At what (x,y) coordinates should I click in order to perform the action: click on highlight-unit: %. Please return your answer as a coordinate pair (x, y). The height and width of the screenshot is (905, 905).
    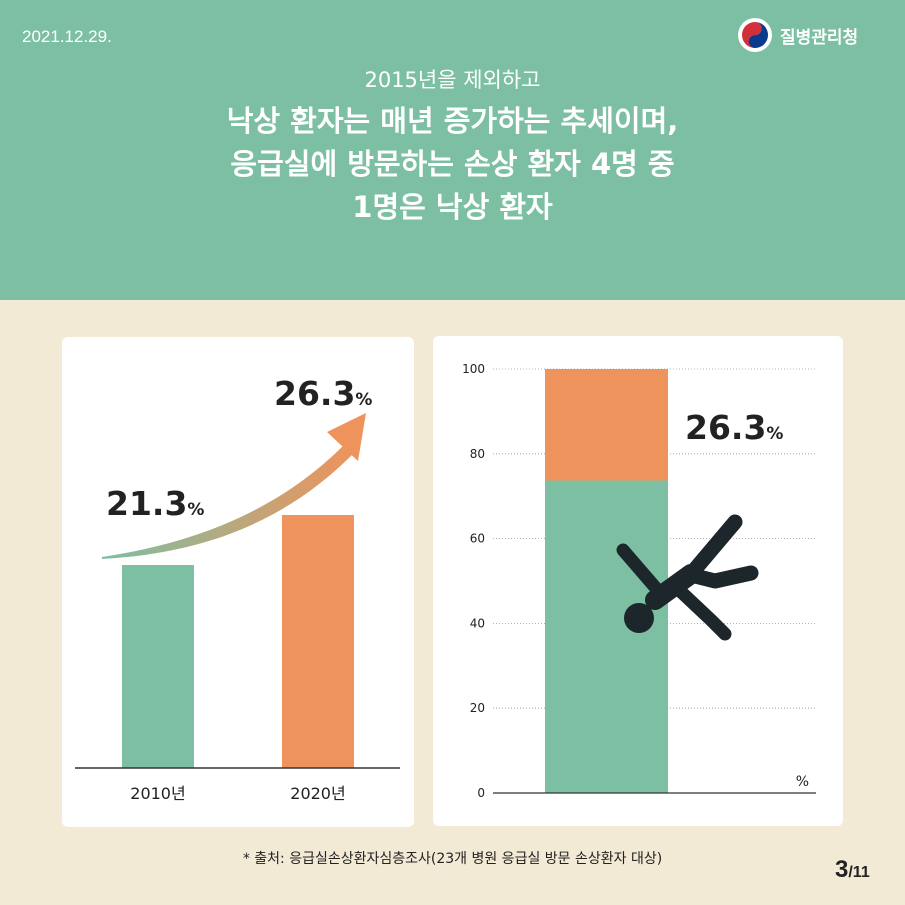
    Looking at the image, I should click on (774, 434).